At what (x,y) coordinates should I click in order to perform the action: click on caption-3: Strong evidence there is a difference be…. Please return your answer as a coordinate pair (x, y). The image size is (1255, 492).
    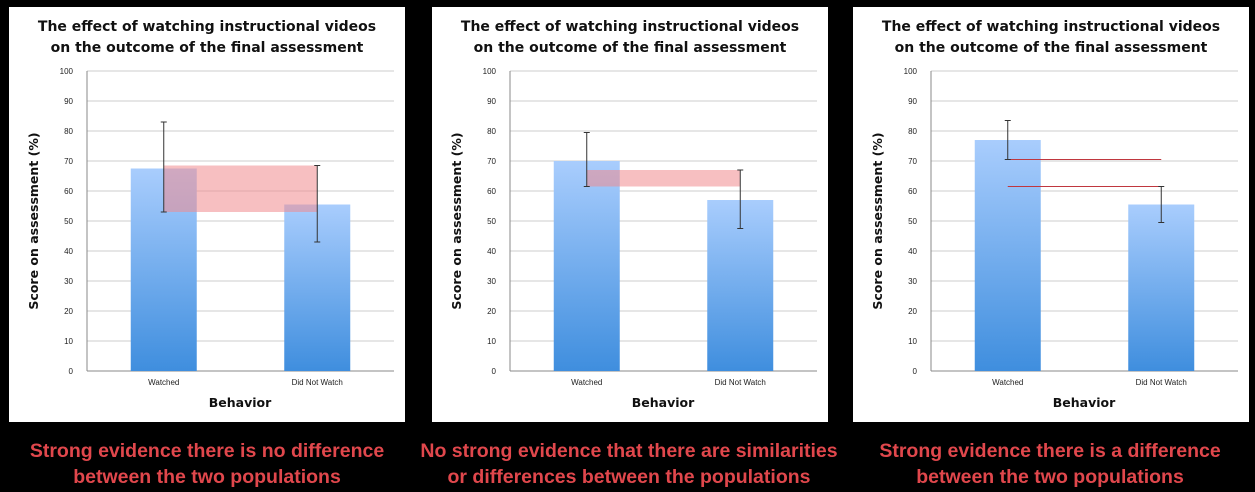
    Looking at the image, I should click on (1048, 464).